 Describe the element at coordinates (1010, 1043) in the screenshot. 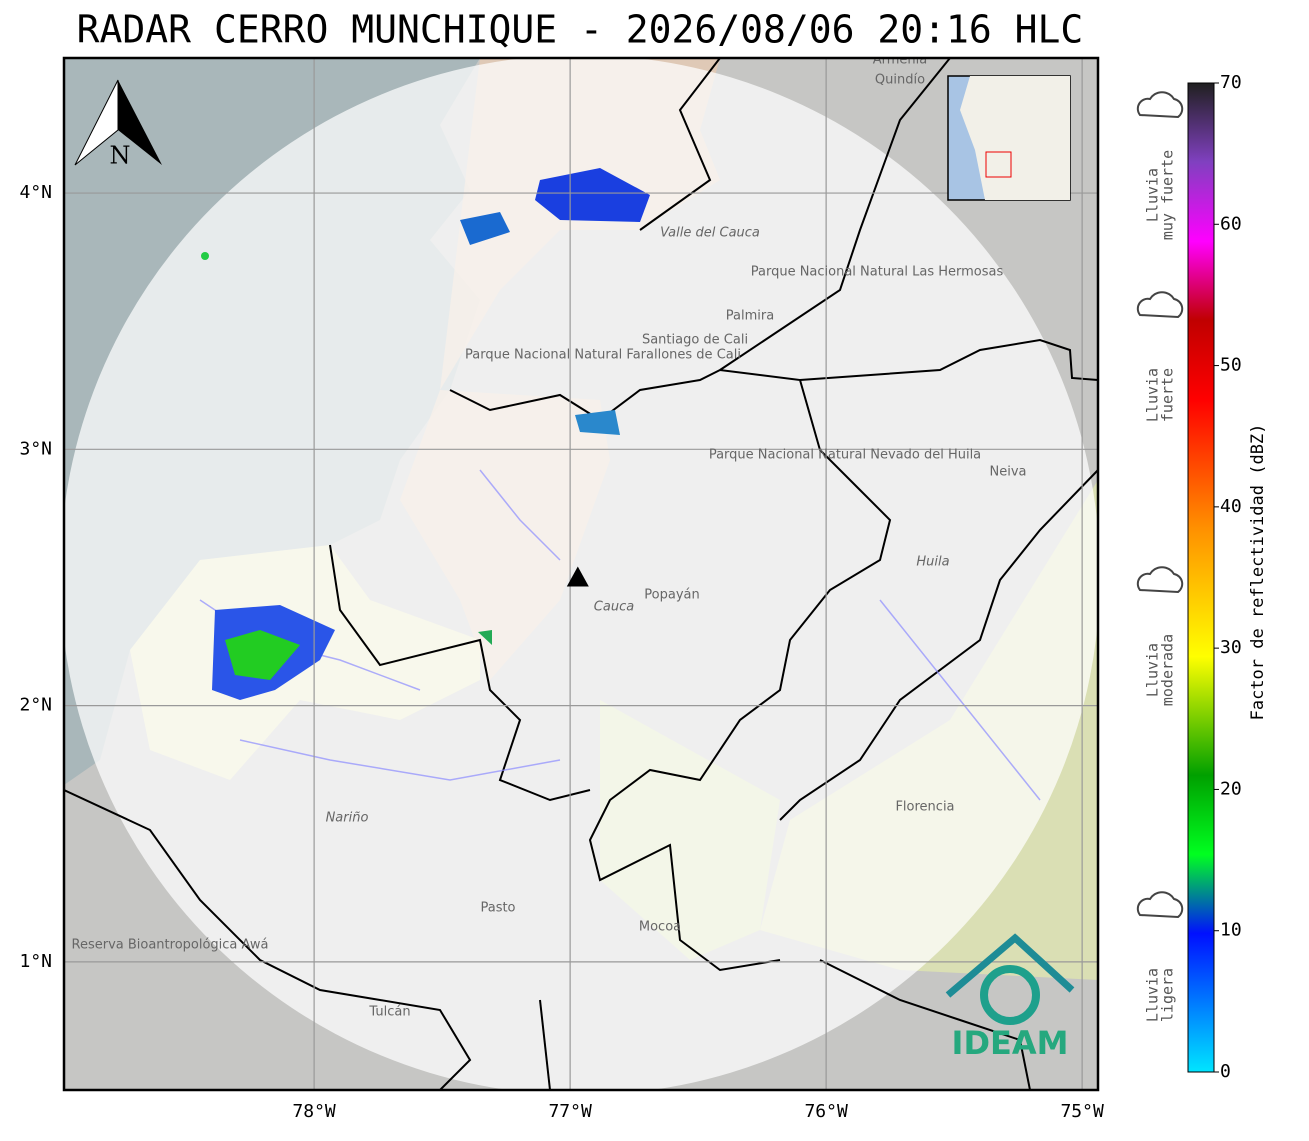

I see `logo-text: IDEAM` at that location.